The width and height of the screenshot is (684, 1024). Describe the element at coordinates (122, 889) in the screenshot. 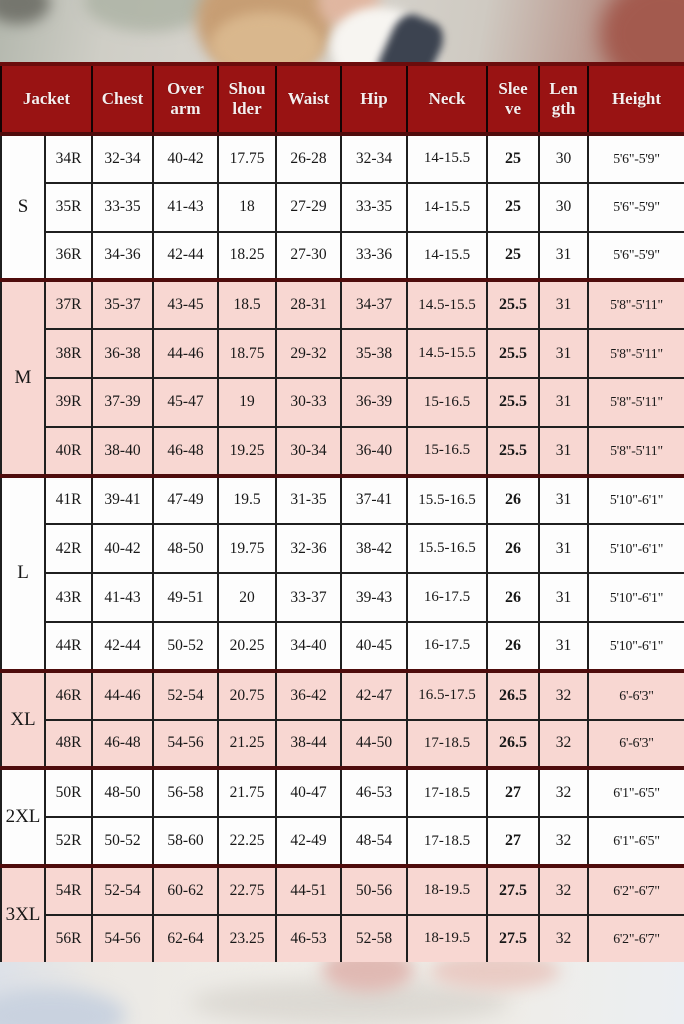

I see `cell-chest-54R: 52-54` at that location.